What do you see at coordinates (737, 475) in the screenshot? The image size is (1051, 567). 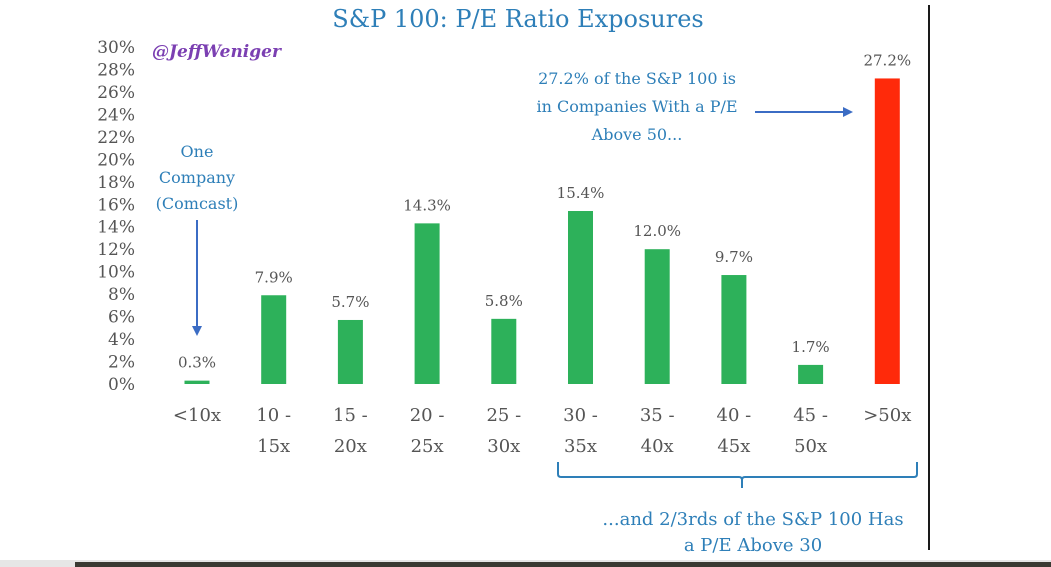 I see `two-thirds-brace` at bounding box center [737, 475].